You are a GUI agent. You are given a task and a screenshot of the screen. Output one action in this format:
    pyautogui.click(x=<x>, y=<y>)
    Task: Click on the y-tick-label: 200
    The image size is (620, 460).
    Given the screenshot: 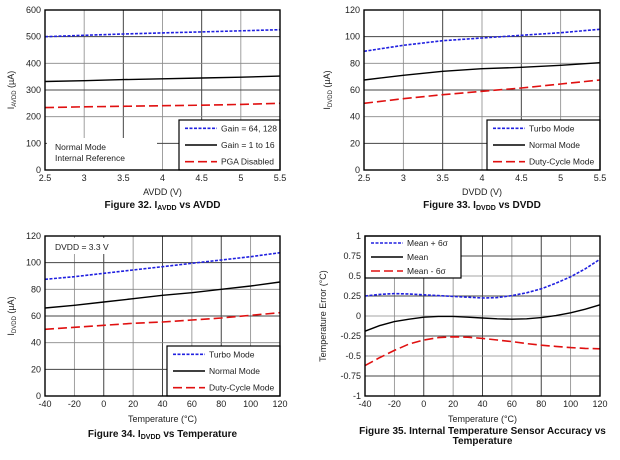 What is the action you would take?
    pyautogui.click(x=33, y=117)
    